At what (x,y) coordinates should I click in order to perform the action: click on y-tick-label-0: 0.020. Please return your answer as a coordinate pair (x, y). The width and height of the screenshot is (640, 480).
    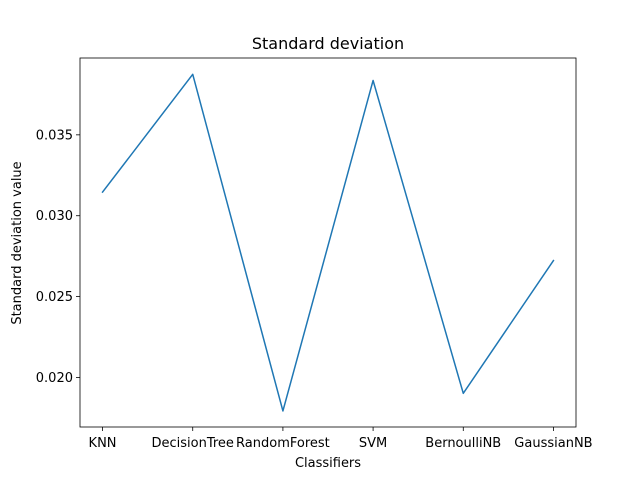
    Looking at the image, I should click on (54, 378).